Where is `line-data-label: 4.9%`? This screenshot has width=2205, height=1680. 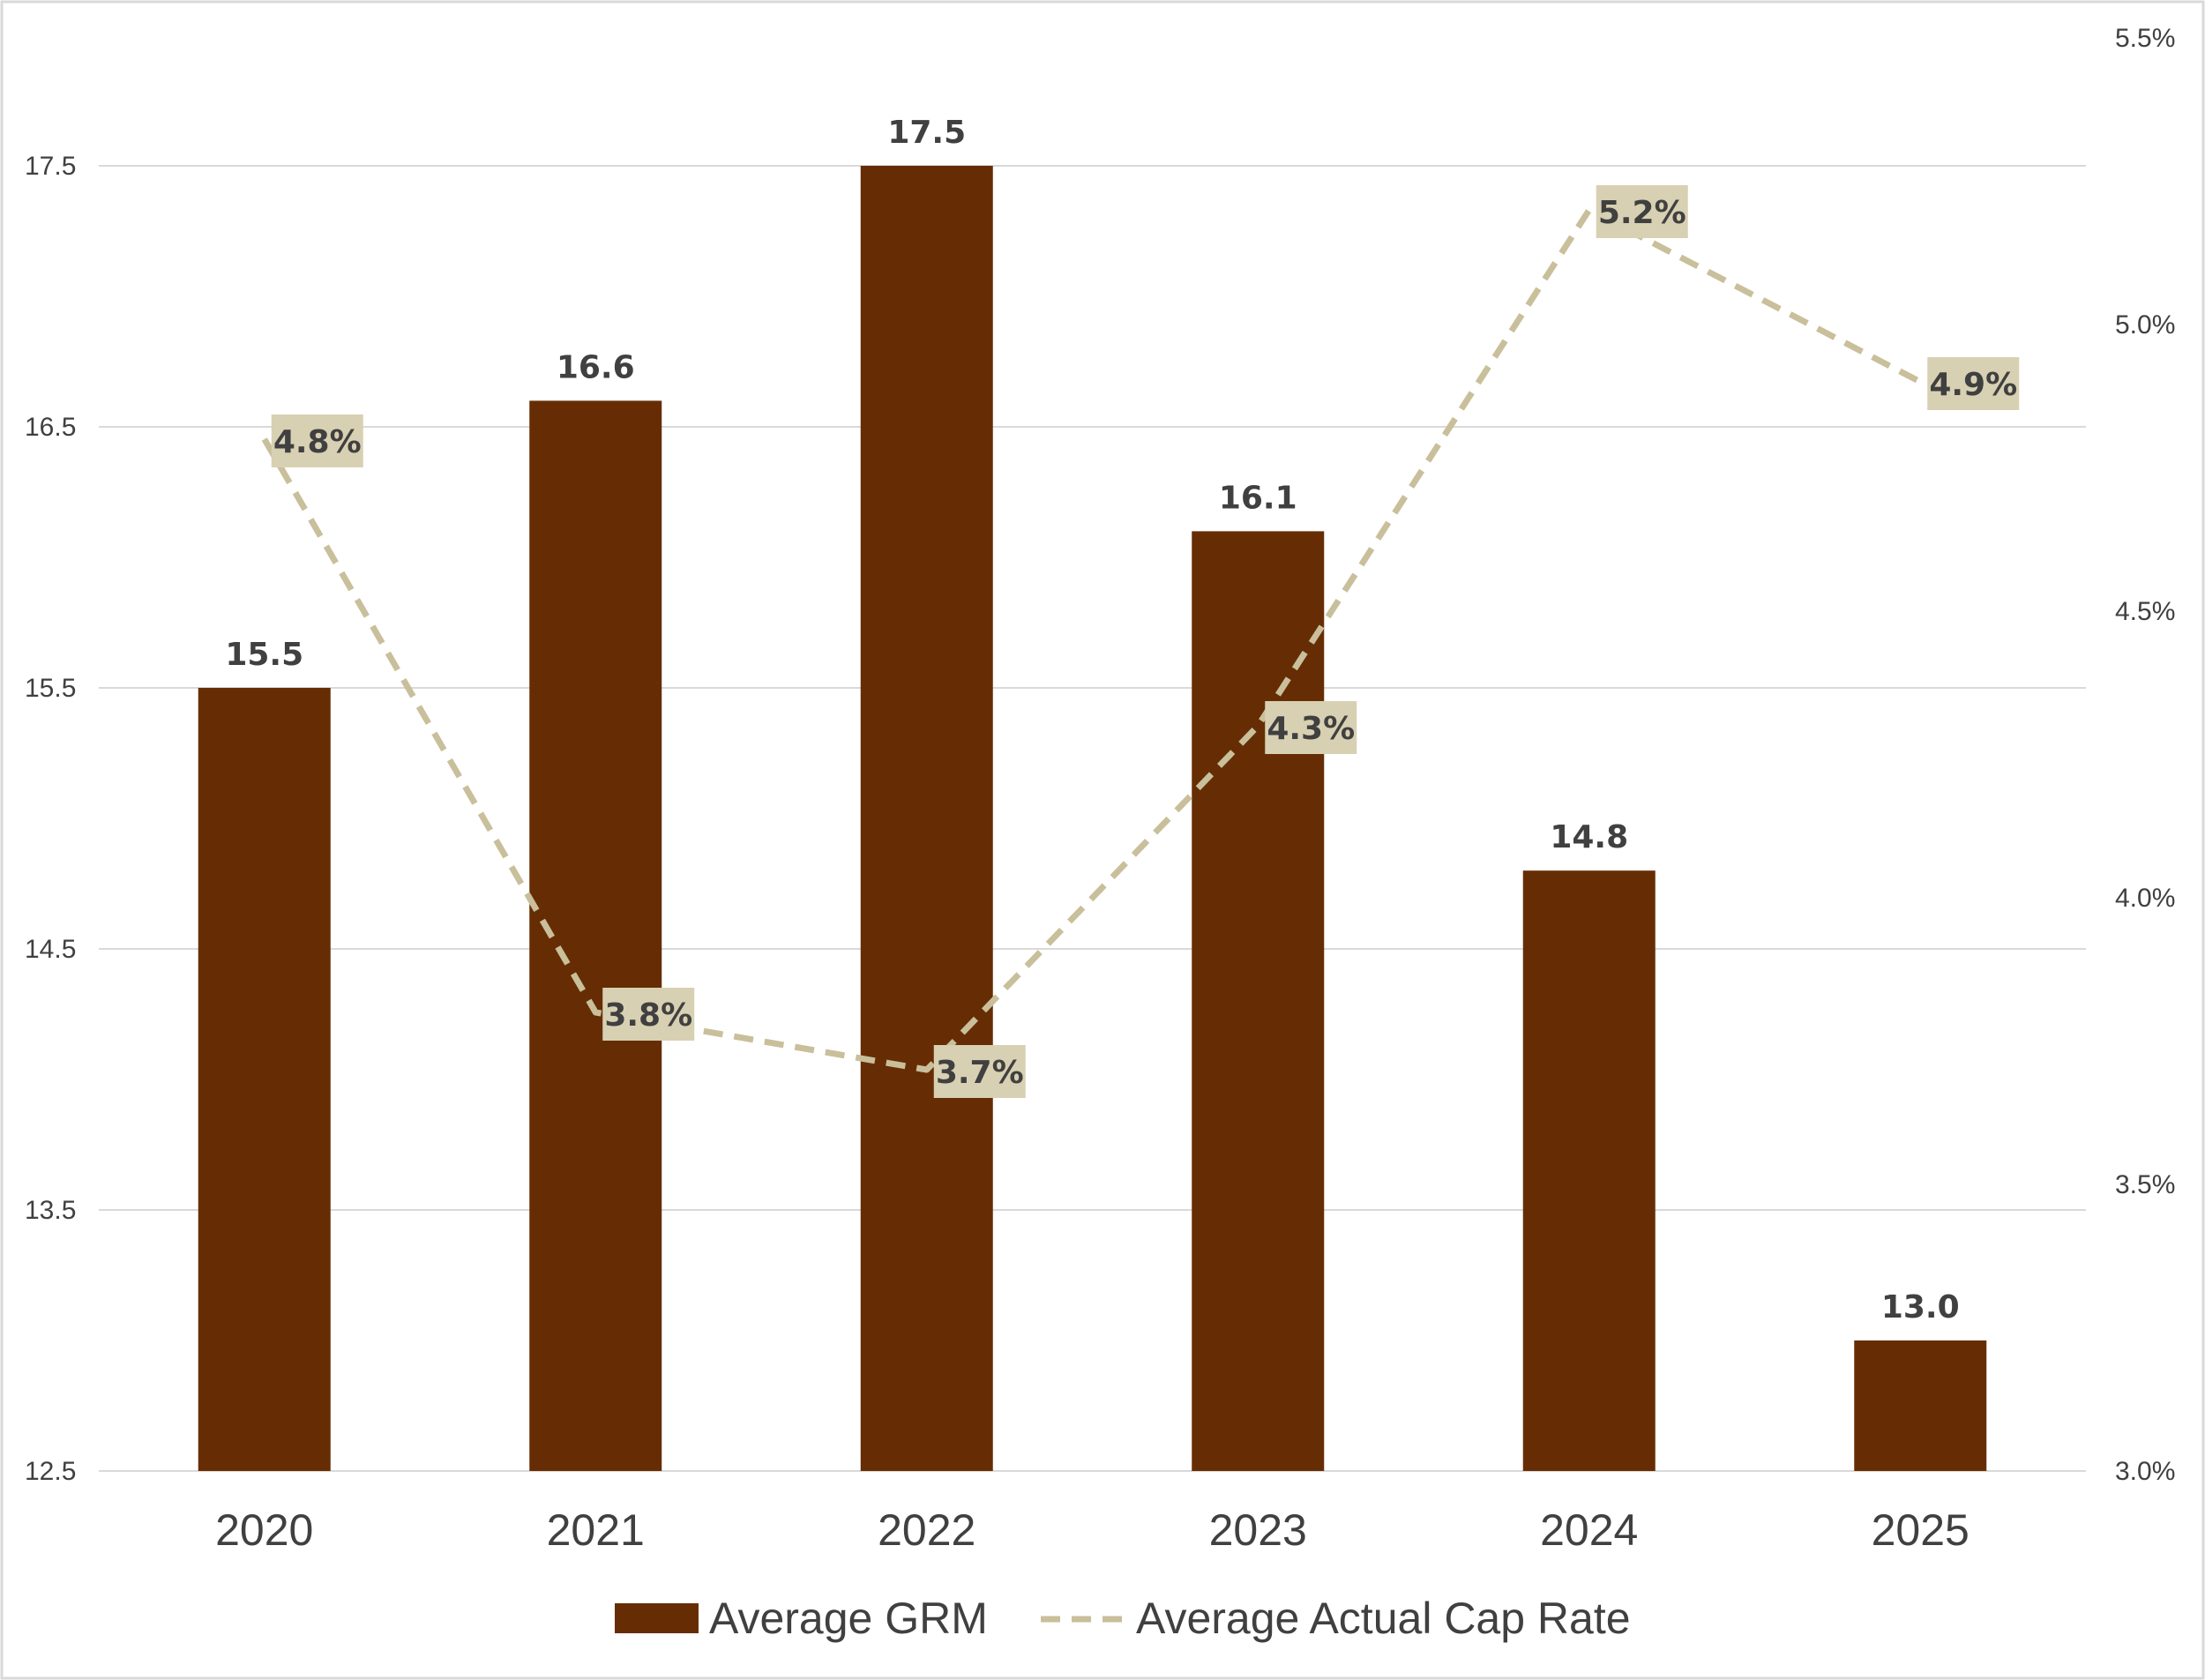 line-data-label: 4.9% is located at coordinates (1973, 385).